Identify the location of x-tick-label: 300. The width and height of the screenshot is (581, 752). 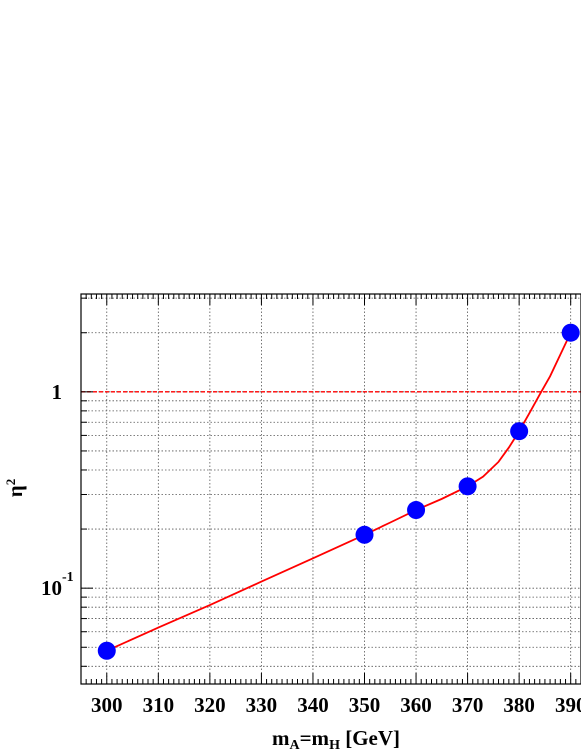
(107, 705).